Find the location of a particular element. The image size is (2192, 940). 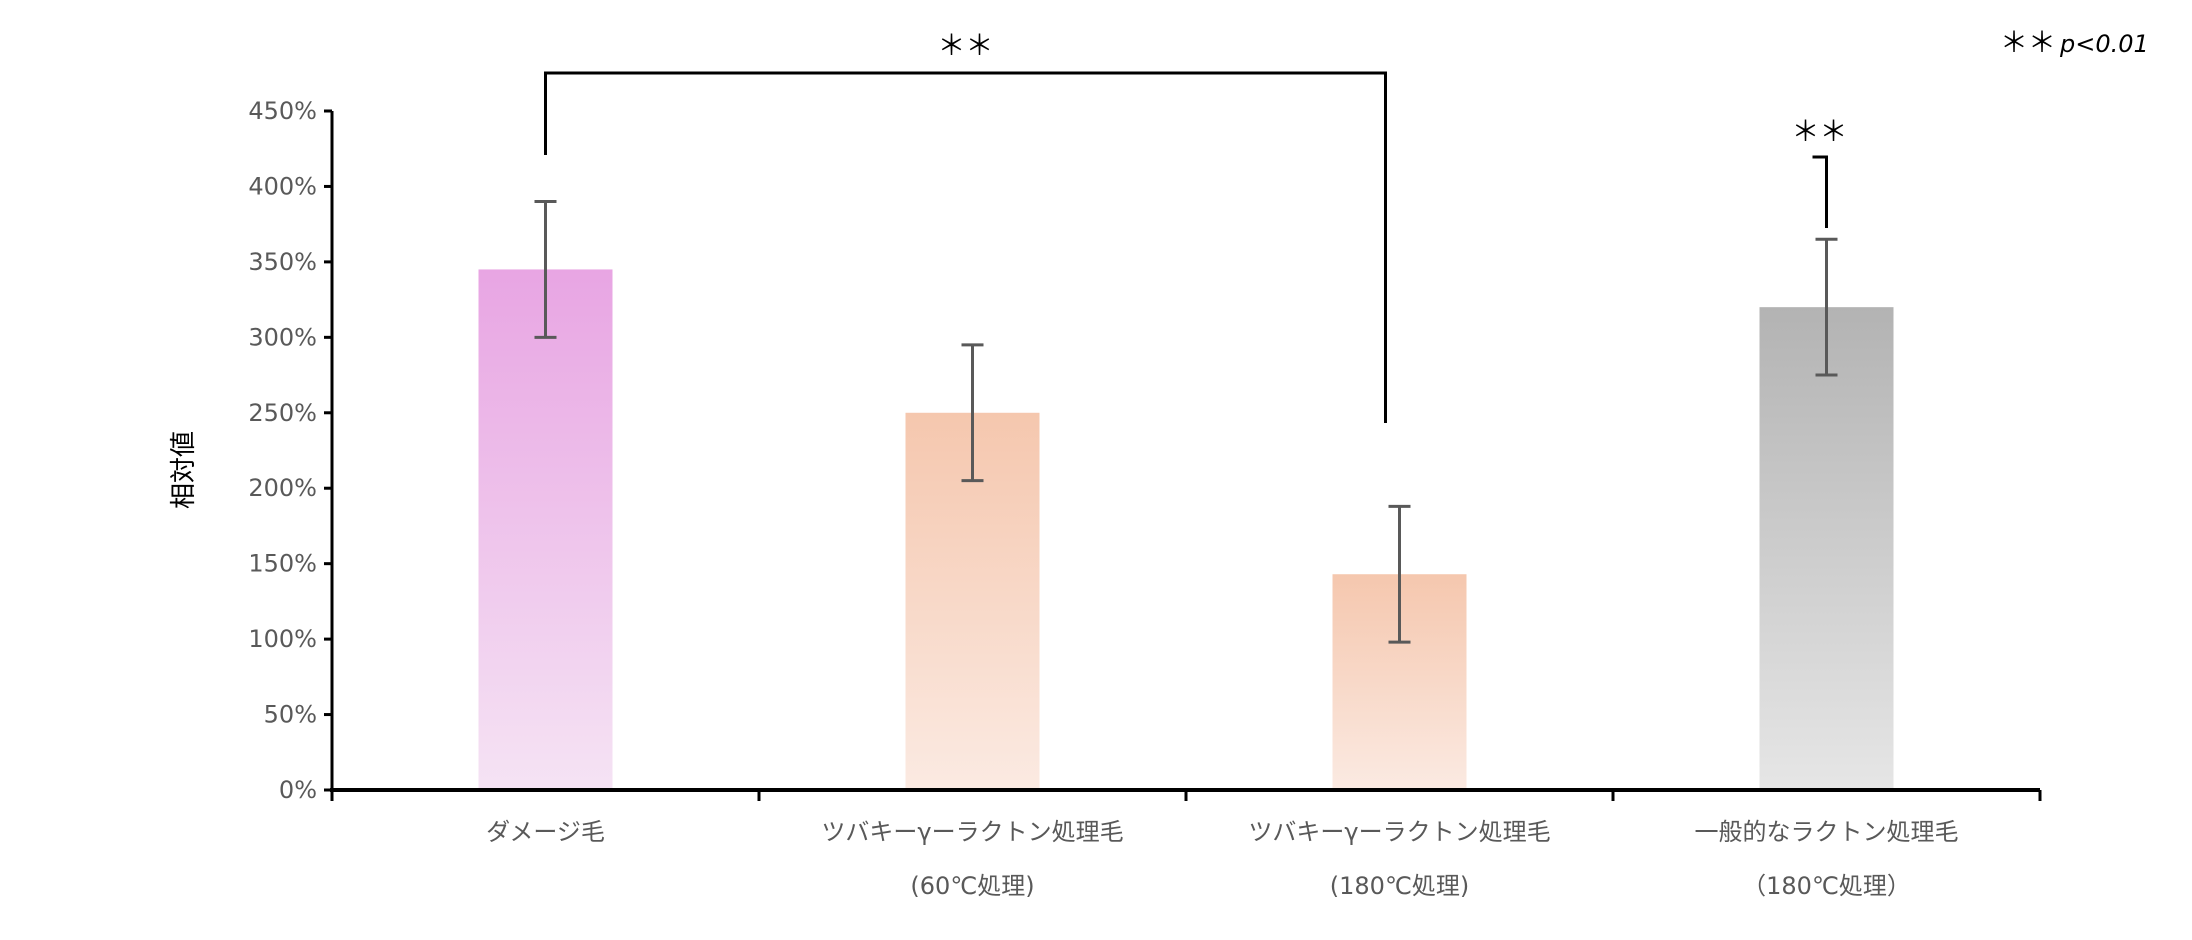

category-label-sub: (180℃処理) is located at coordinates (1400, 886).